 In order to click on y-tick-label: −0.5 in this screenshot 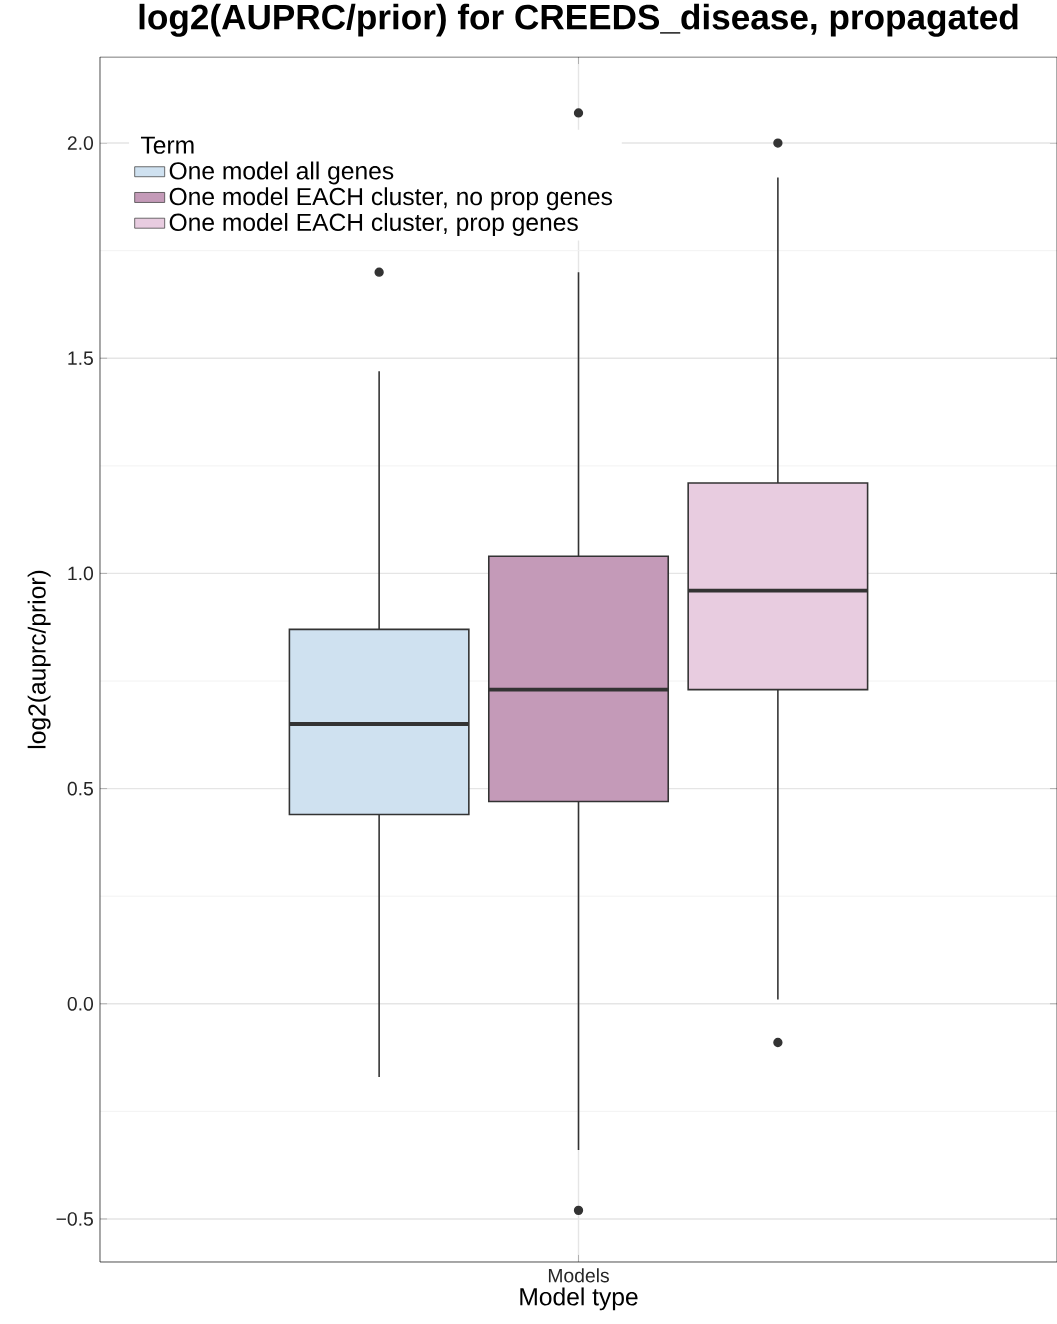, I will do `click(74, 1219)`.